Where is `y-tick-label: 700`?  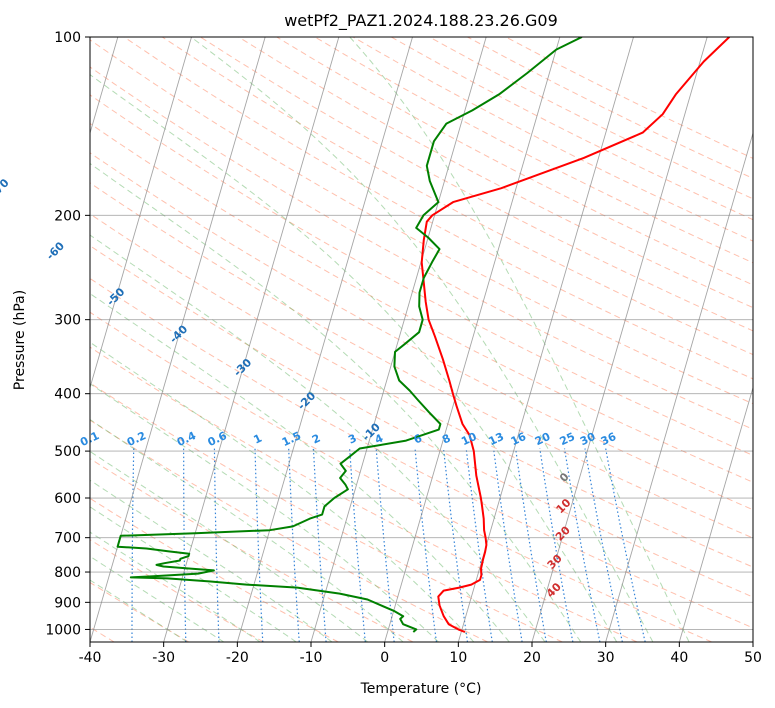
y-tick-label: 700 is located at coordinates (67, 539).